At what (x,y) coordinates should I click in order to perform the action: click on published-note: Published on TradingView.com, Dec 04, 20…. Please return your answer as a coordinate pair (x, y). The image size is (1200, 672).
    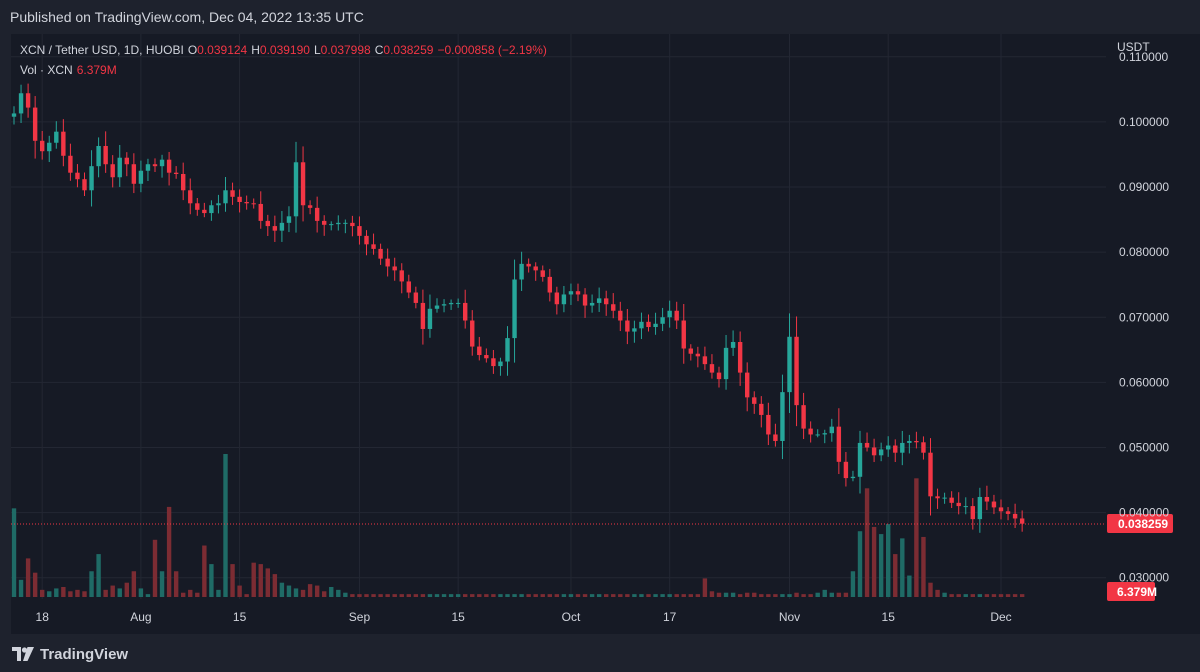
    Looking at the image, I should click on (187, 17).